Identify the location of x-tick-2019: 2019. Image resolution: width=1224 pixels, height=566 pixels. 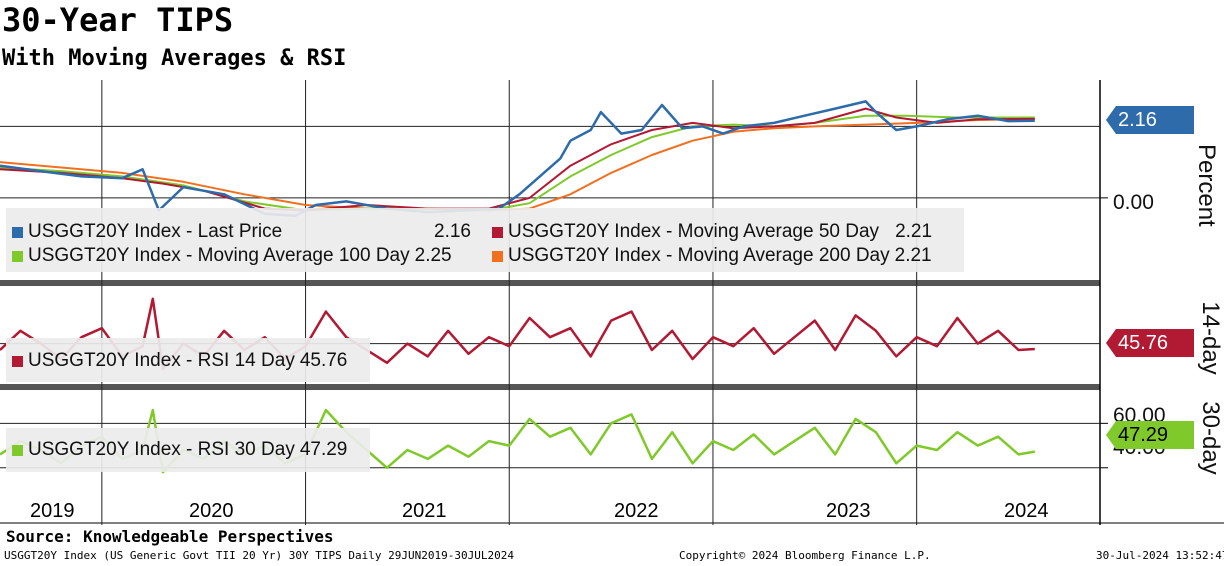
(52, 511).